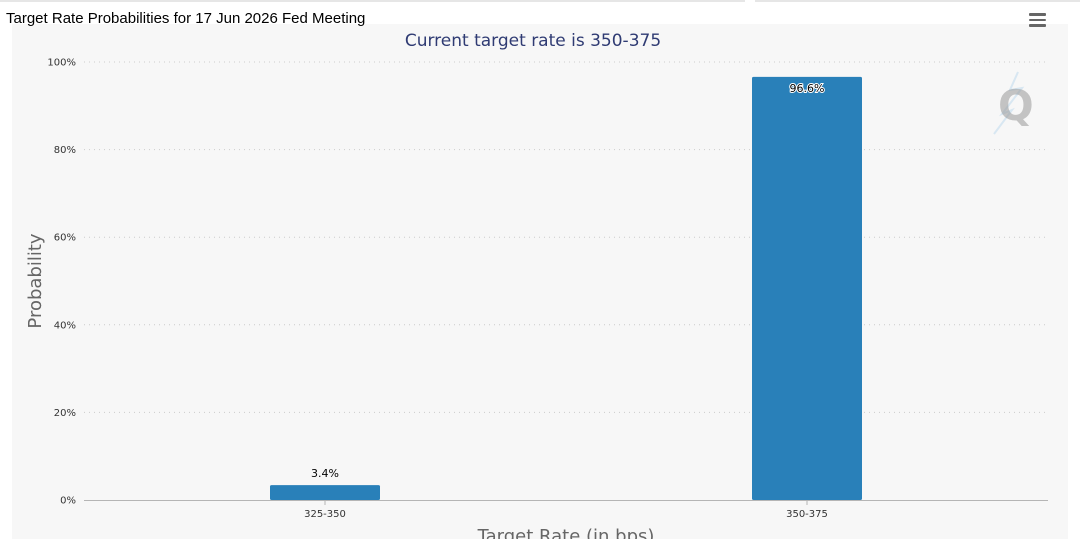  Describe the element at coordinates (65, 238) in the screenshot. I see `y-tick-label: 60%` at that location.